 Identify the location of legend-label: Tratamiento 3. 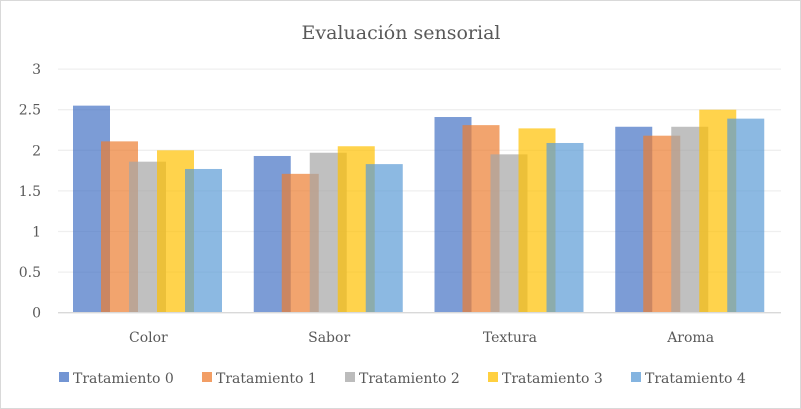
(552, 379).